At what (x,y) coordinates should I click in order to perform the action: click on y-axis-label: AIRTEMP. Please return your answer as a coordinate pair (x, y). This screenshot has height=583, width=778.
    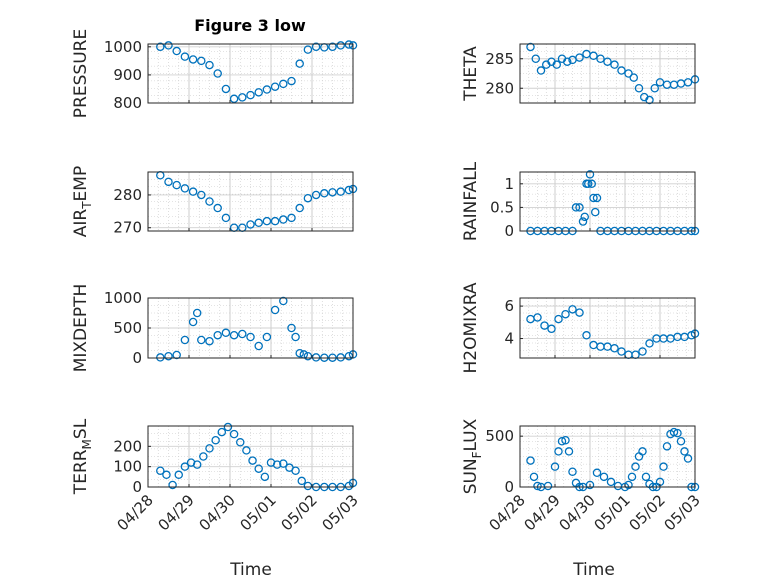
    Looking at the image, I should click on (82, 201).